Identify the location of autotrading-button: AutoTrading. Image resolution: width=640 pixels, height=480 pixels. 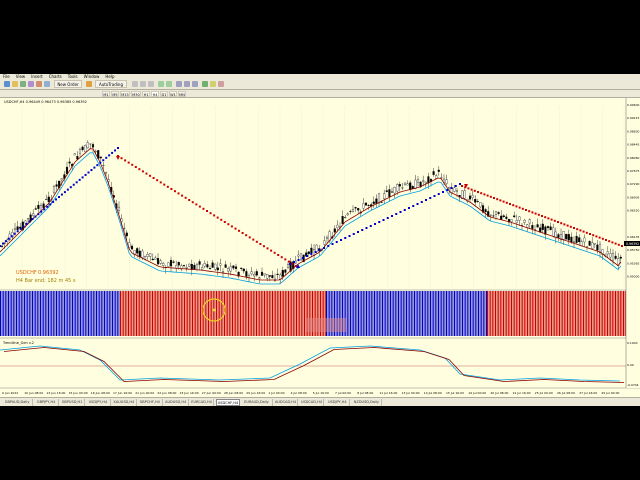
(111, 84).